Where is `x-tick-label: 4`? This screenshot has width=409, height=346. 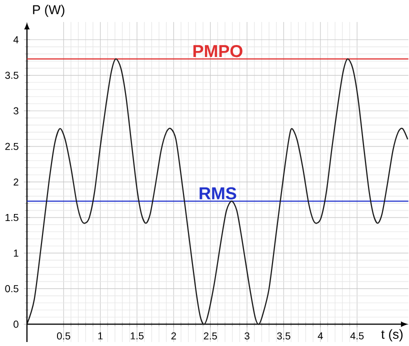 x-tick-label: 4 is located at coordinates (320, 336).